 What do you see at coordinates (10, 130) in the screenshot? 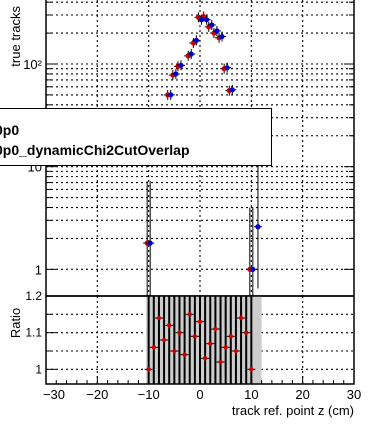
I see `legend-entry-0p0: 0p0` at bounding box center [10, 130].